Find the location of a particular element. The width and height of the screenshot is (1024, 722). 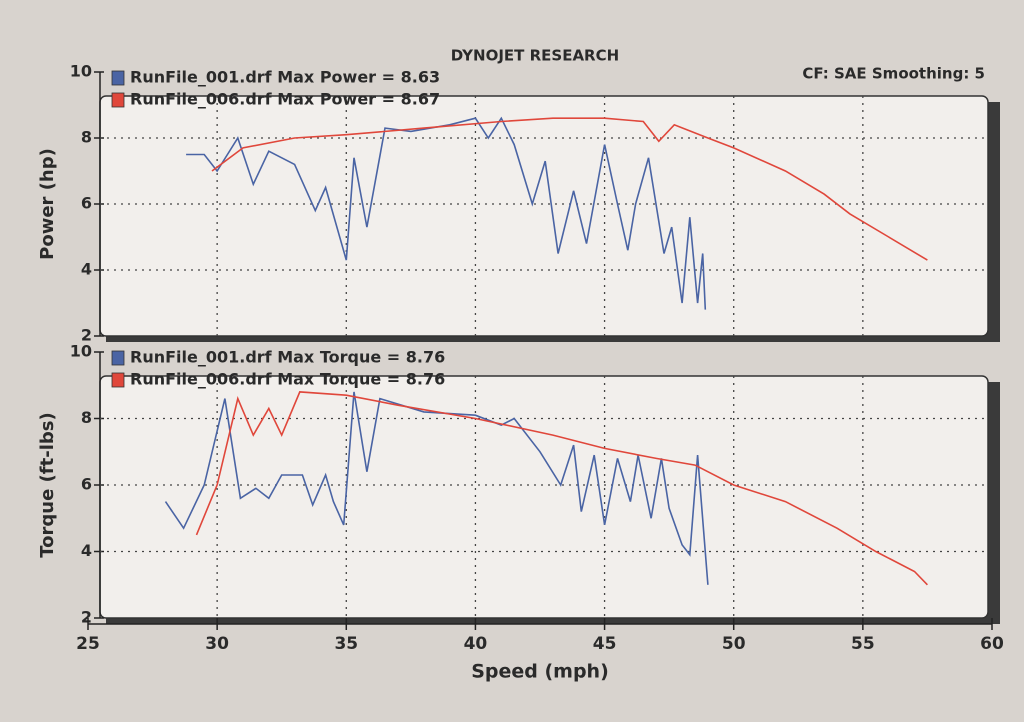

x-tick-label: 25 is located at coordinates (88, 644).